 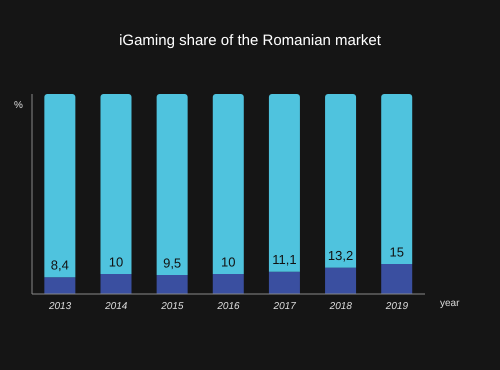 I want to click on data-label: 13,2, so click(x=341, y=256).